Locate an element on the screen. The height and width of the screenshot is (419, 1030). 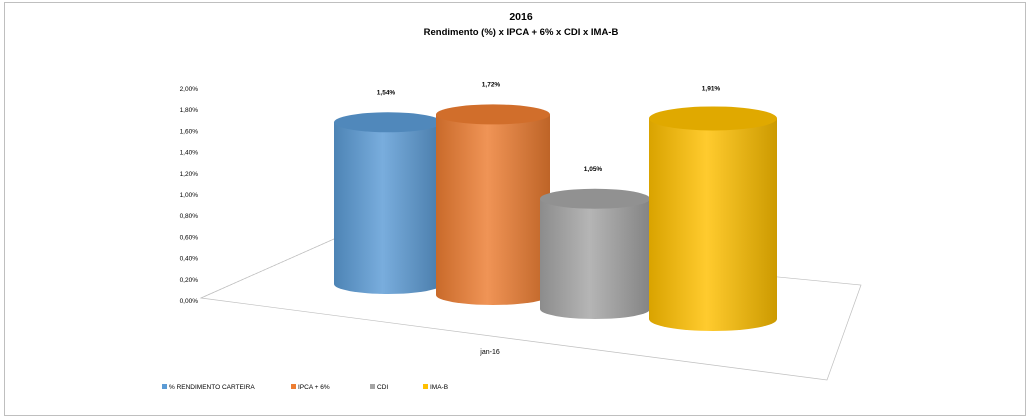
y-tick-label: 1,00% is located at coordinates (189, 195).